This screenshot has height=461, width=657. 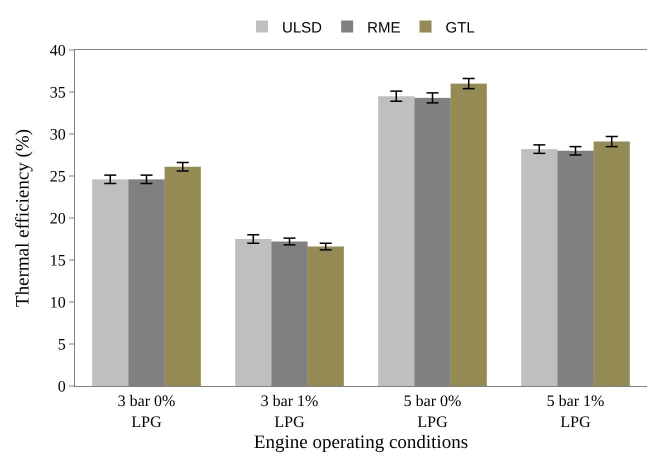 What do you see at coordinates (575, 412) in the screenshot?
I see `x-tick-label: 5 bar 1% LPG` at bounding box center [575, 412].